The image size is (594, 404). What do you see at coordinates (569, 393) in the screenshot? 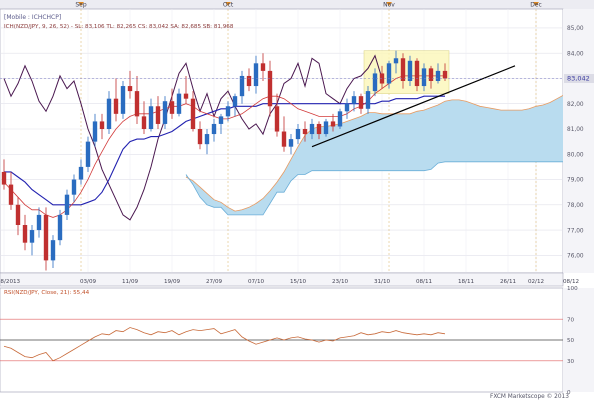
I see `rsi-tick-label: 0` at bounding box center [569, 393].